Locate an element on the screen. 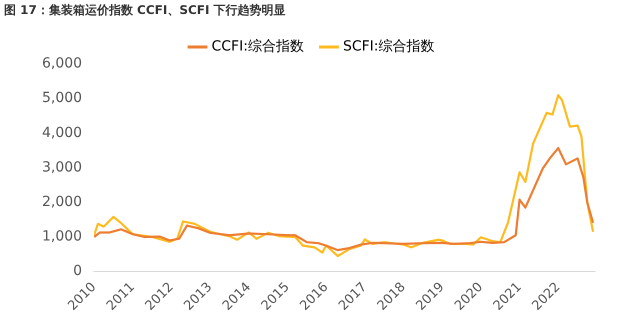 This screenshot has width=635, height=321. y-tick-label: 3,000 is located at coordinates (62, 167).